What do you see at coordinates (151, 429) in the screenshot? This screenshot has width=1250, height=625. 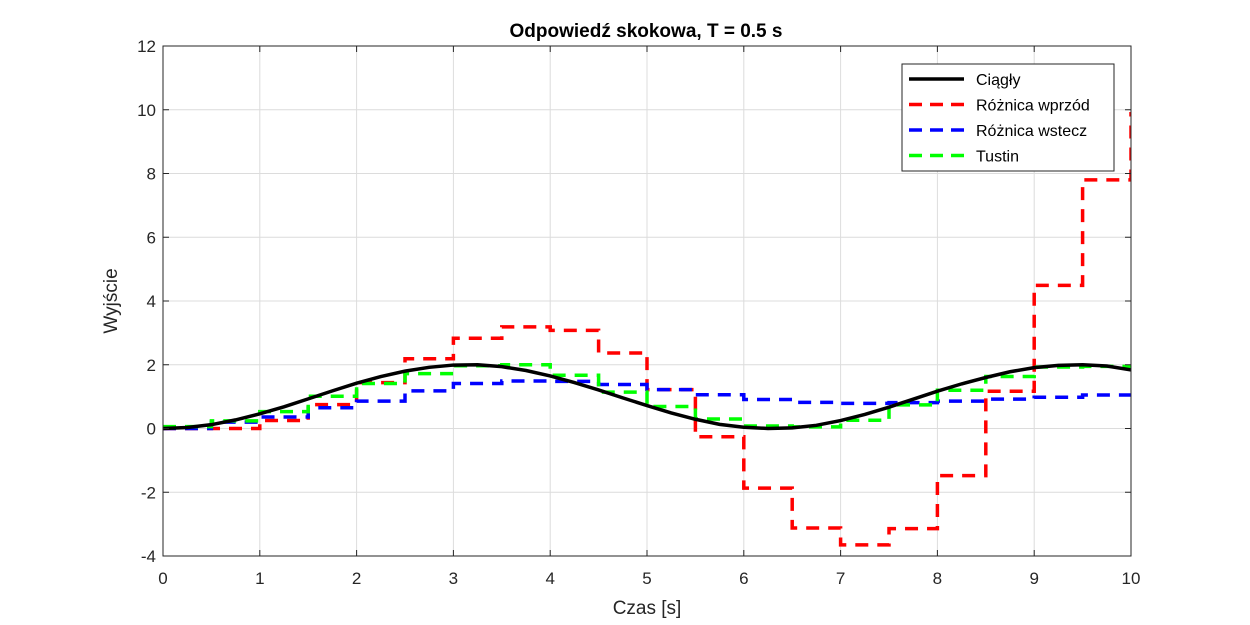 I see `y-tick-label: 0` at bounding box center [151, 429].